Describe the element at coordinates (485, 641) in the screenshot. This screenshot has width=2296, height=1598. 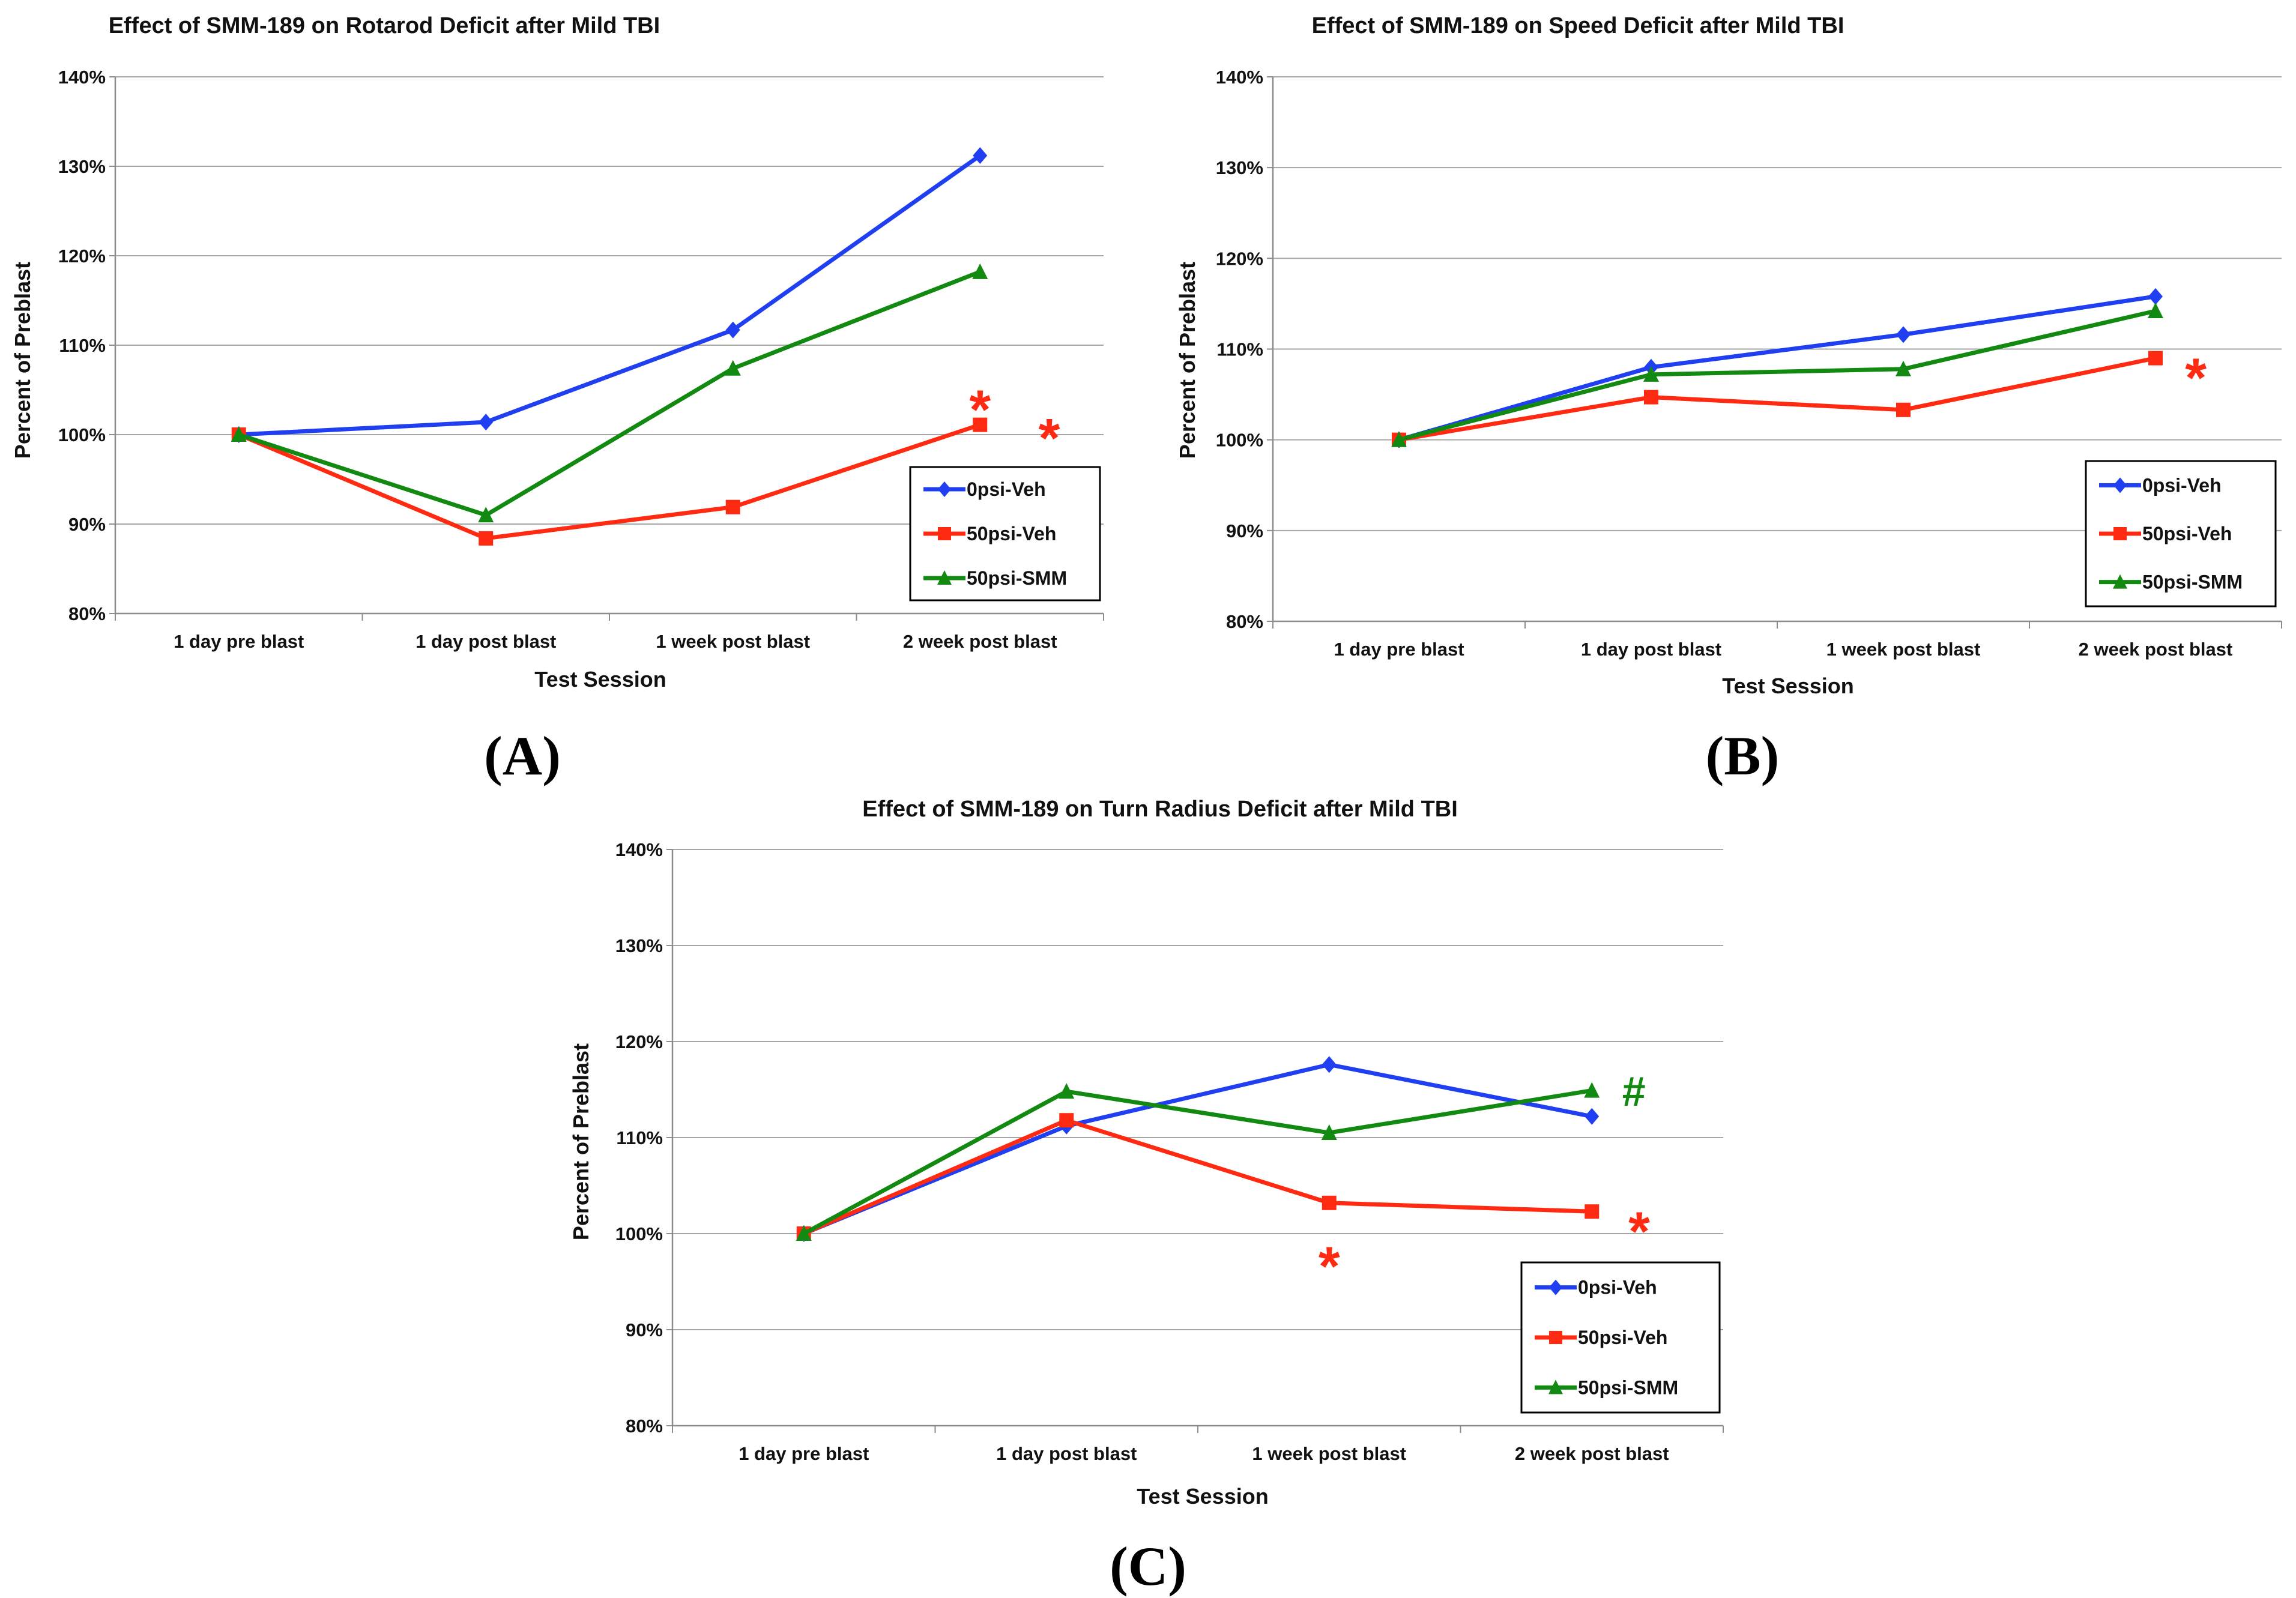
I see `chart-a-x-tick-label: 1 day post blast` at that location.